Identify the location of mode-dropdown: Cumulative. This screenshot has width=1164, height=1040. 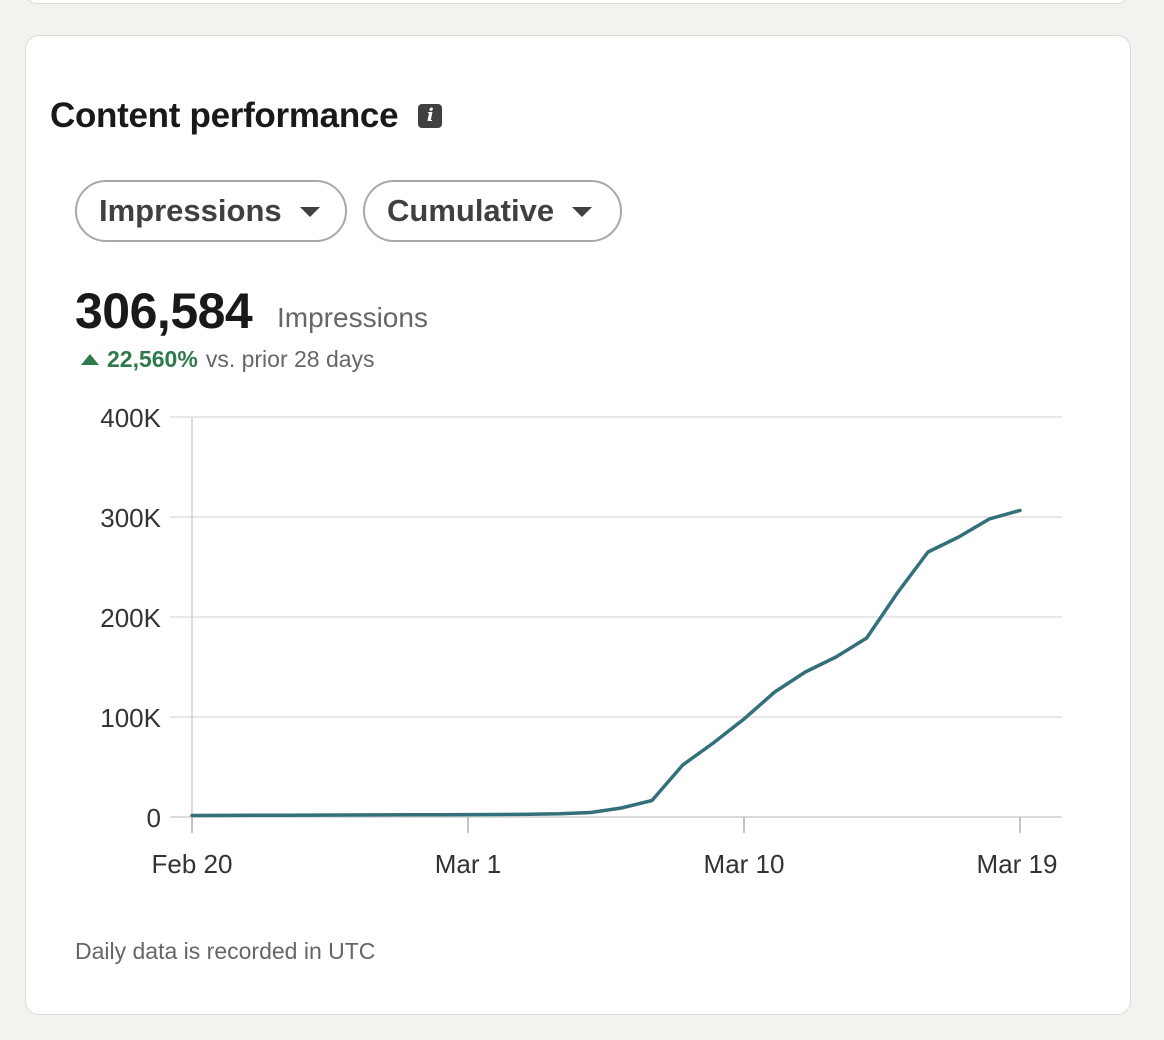
(492, 211).